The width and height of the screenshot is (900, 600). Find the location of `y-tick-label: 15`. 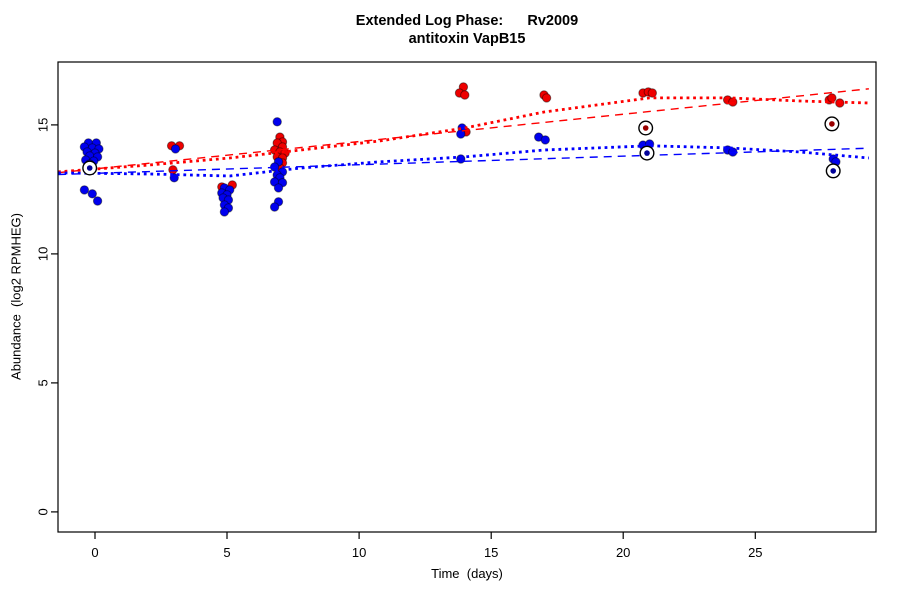

y-tick-label: 15 is located at coordinates (43, 125).